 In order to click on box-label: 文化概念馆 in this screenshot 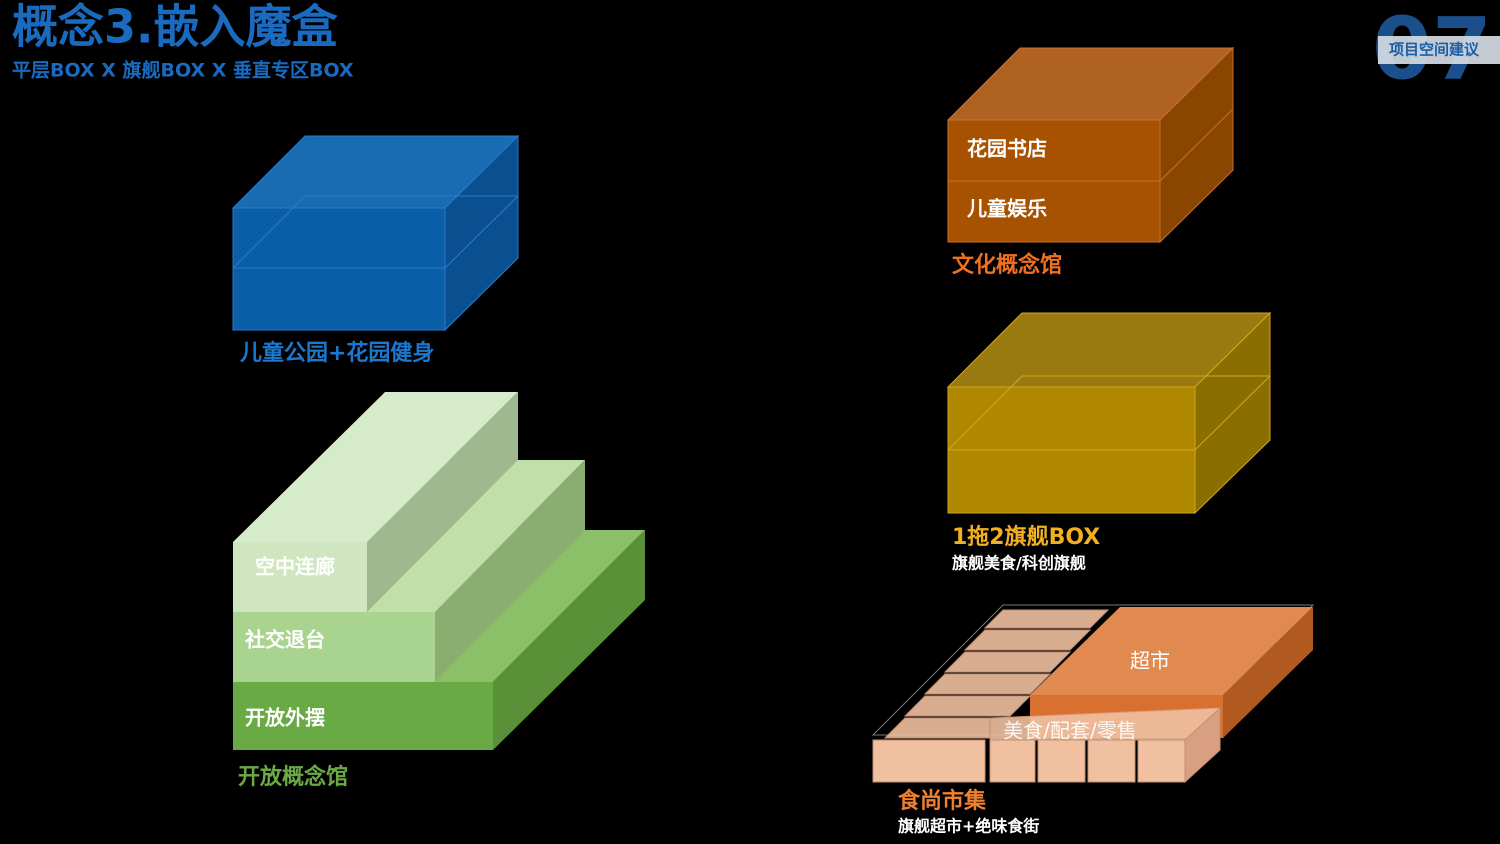, I will do `click(1007, 265)`.